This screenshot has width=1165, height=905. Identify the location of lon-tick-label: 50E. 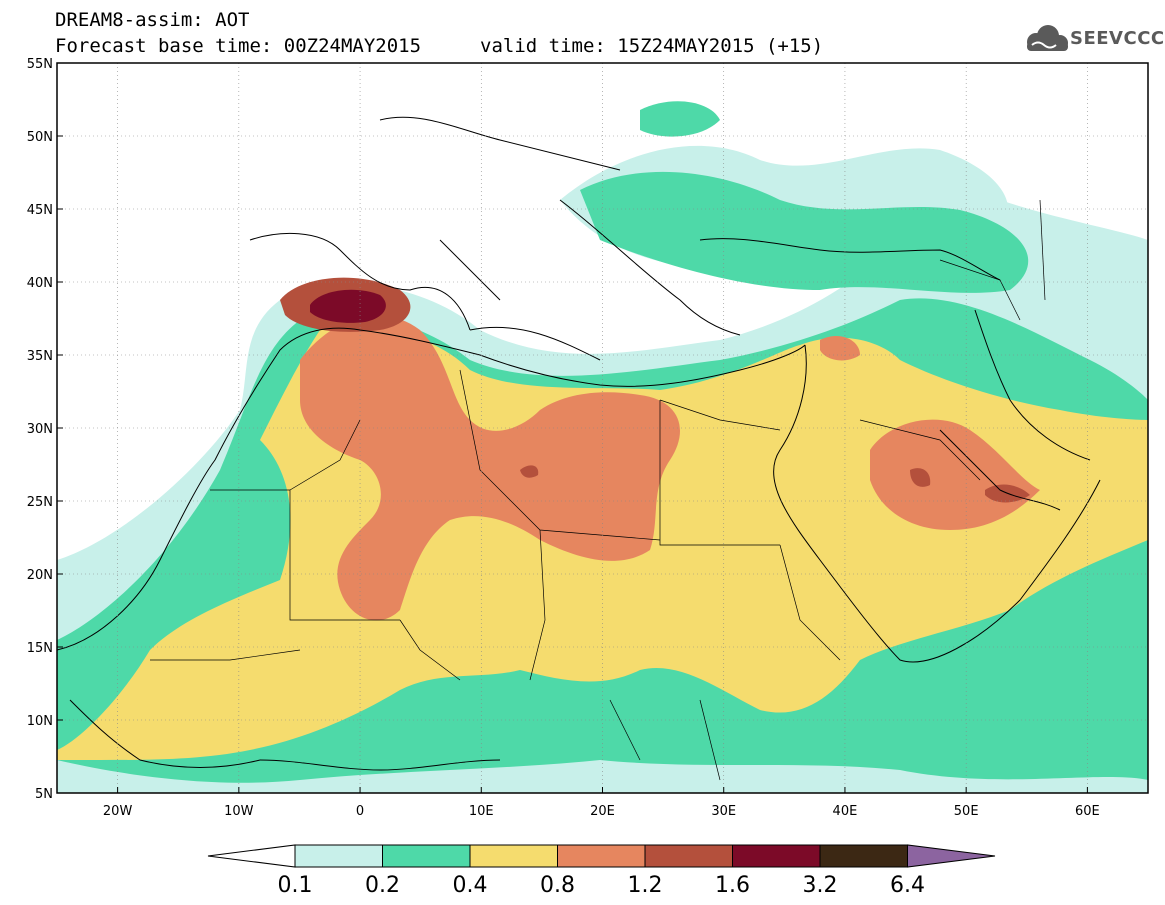
(966, 811).